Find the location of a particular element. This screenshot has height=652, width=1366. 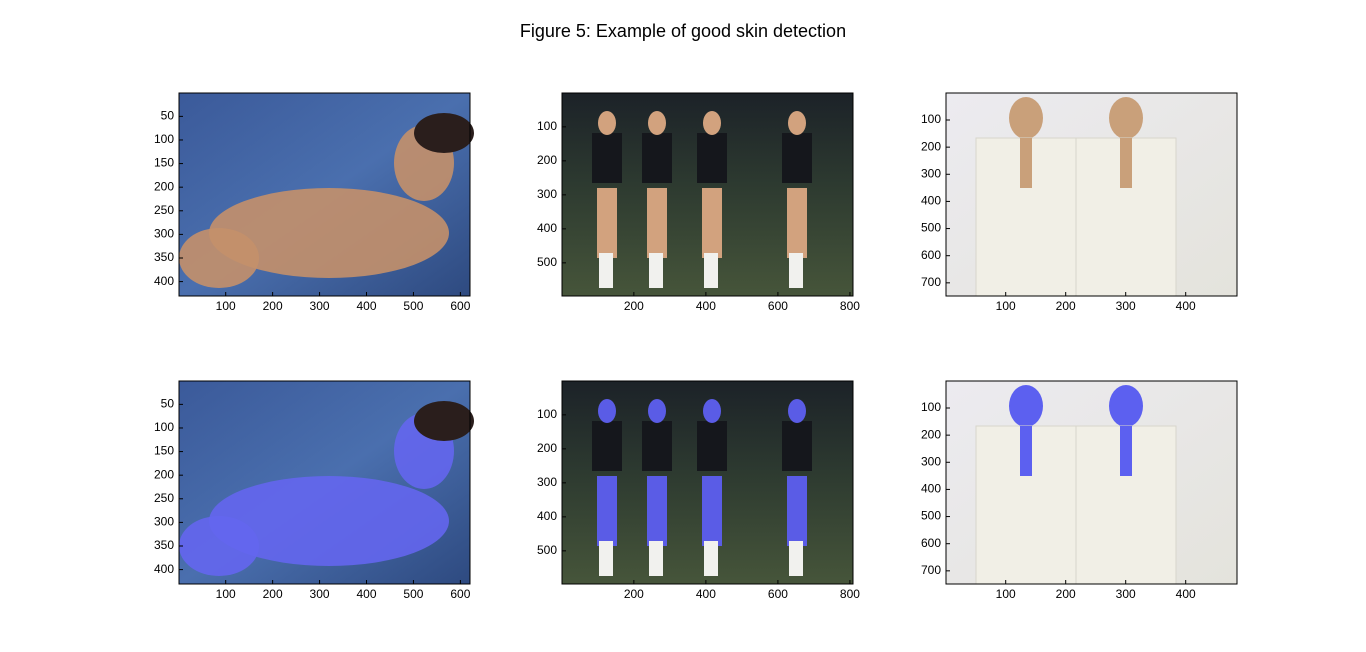

x-tick-label: 800 is located at coordinates (850, 594).